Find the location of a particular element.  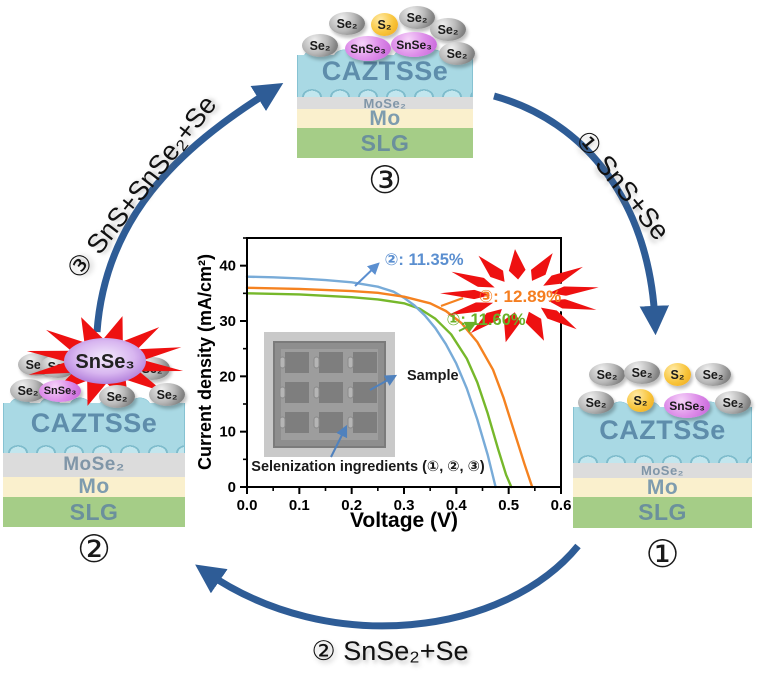

efficiency-3-connector is located at coordinates (452, 302).